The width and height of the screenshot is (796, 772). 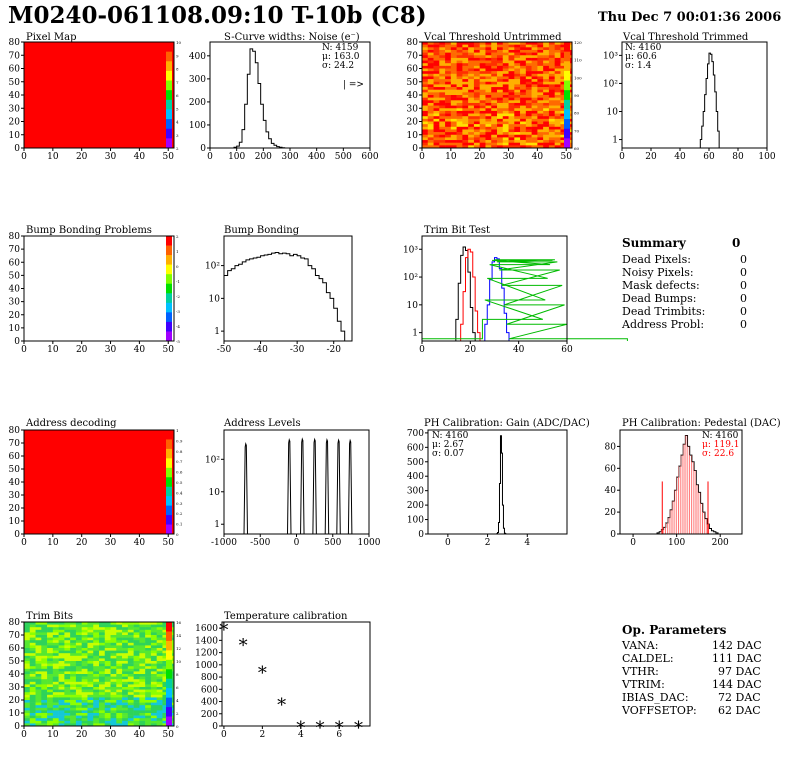 I want to click on y-tick-label: 70, so click(x=15, y=636).